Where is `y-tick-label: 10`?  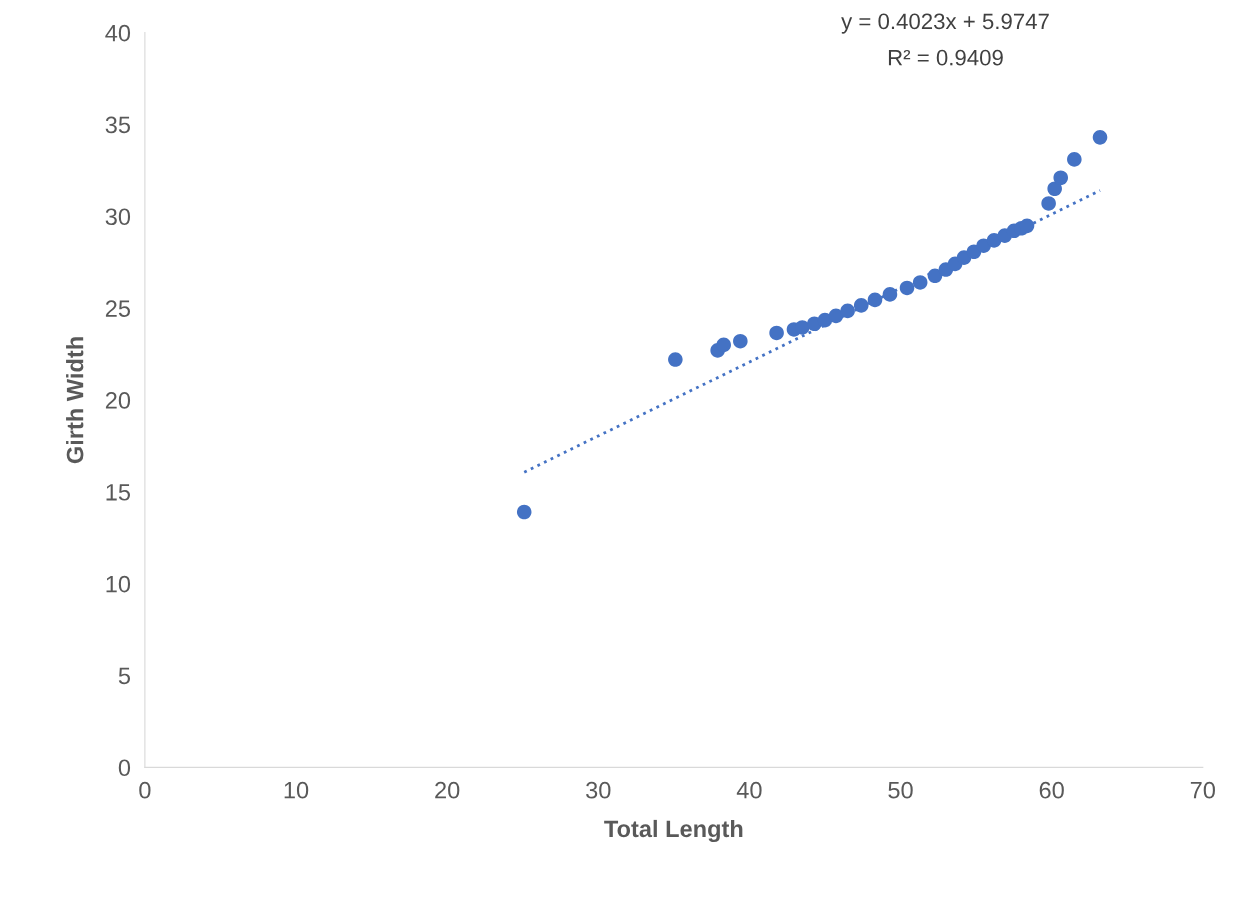 y-tick-label: 10 is located at coordinates (118, 584).